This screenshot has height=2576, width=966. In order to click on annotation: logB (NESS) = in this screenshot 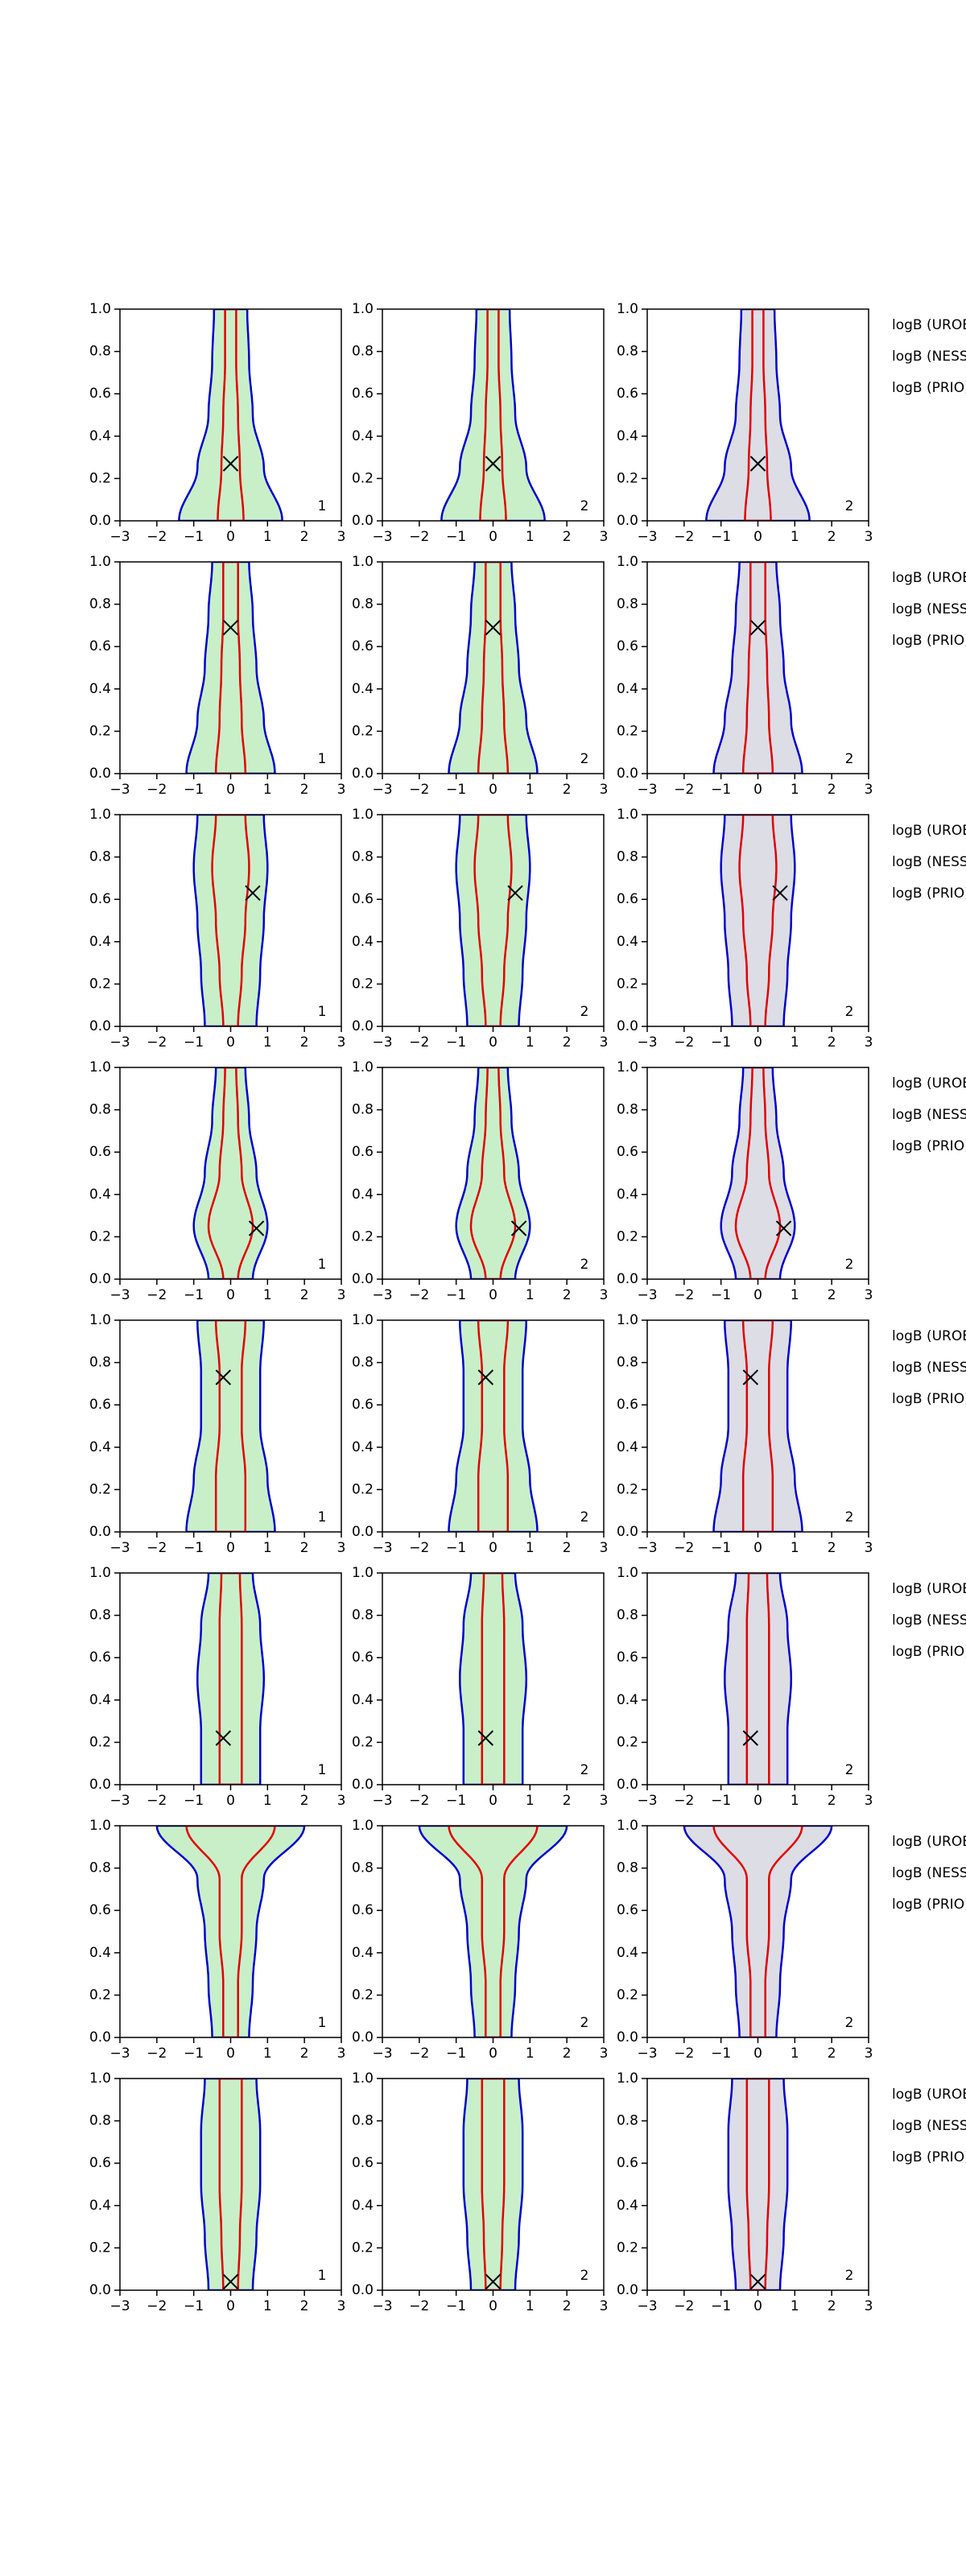, I will do `click(929, 609)`.